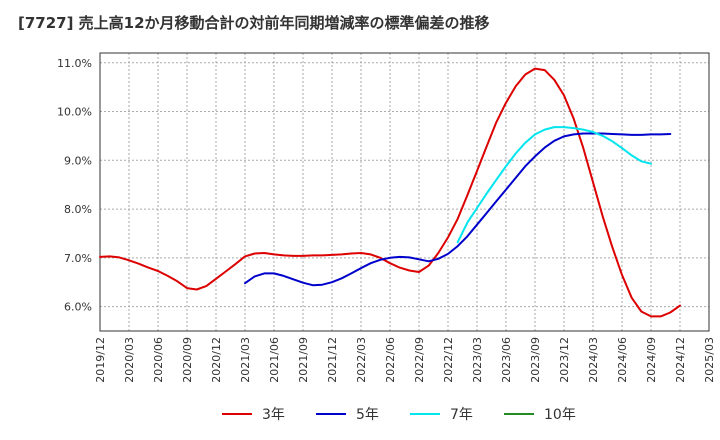 The image size is (720, 440). I want to click on legend-label: 3年, so click(273, 415).